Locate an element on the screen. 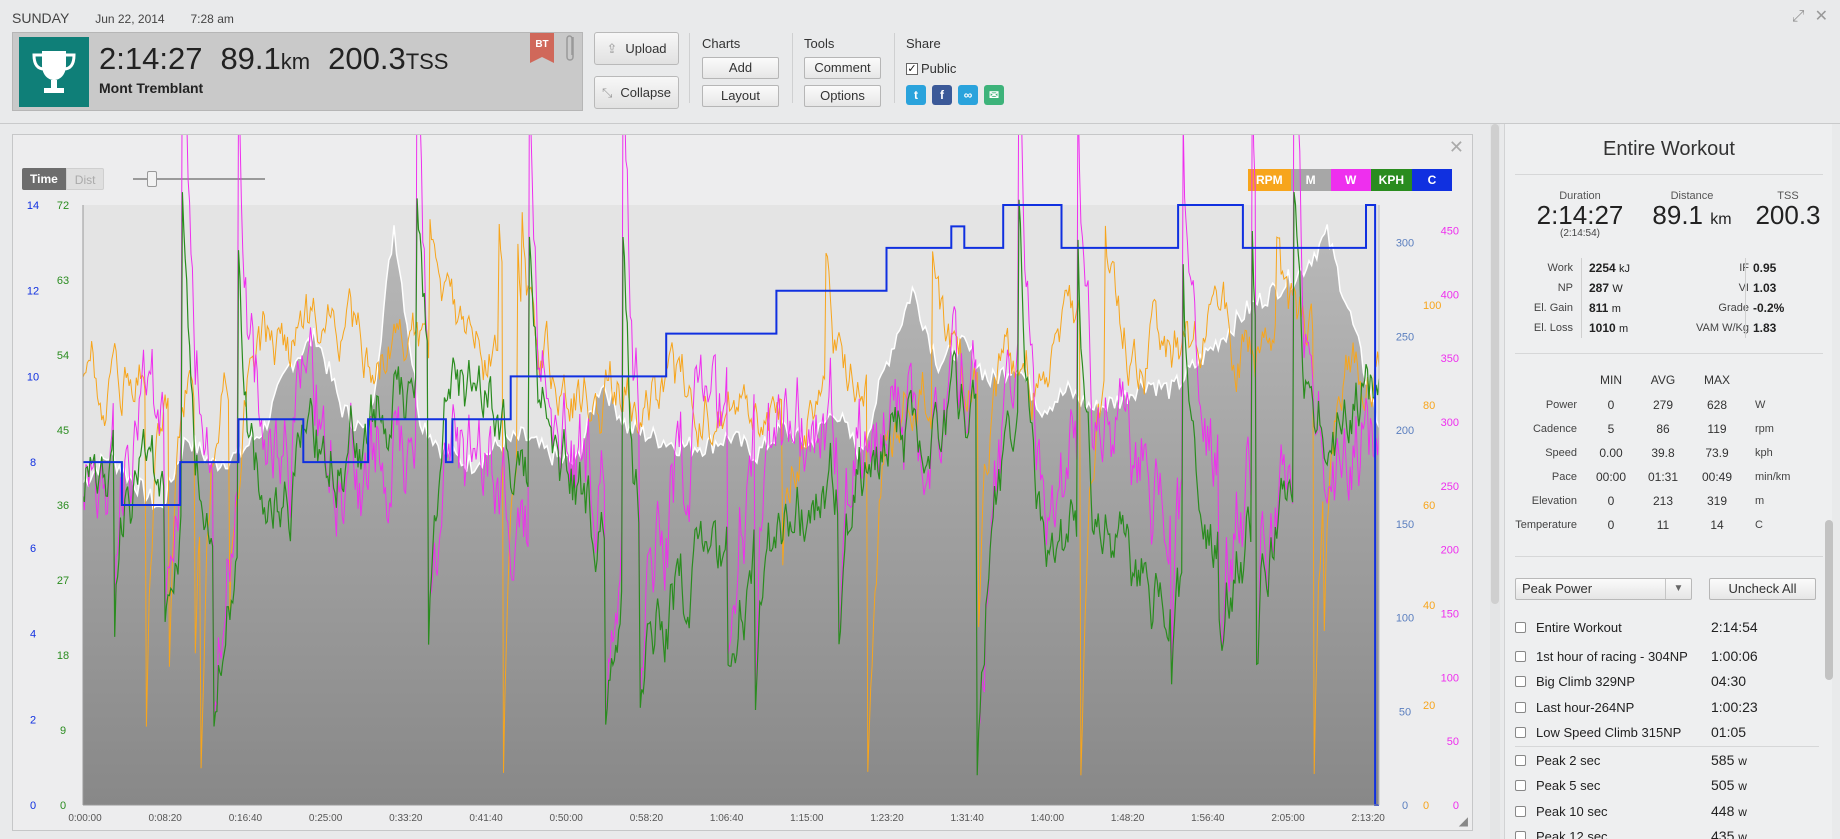 The image size is (1840, 839). metric-value: -0.2% is located at coordinates (1764, 308).